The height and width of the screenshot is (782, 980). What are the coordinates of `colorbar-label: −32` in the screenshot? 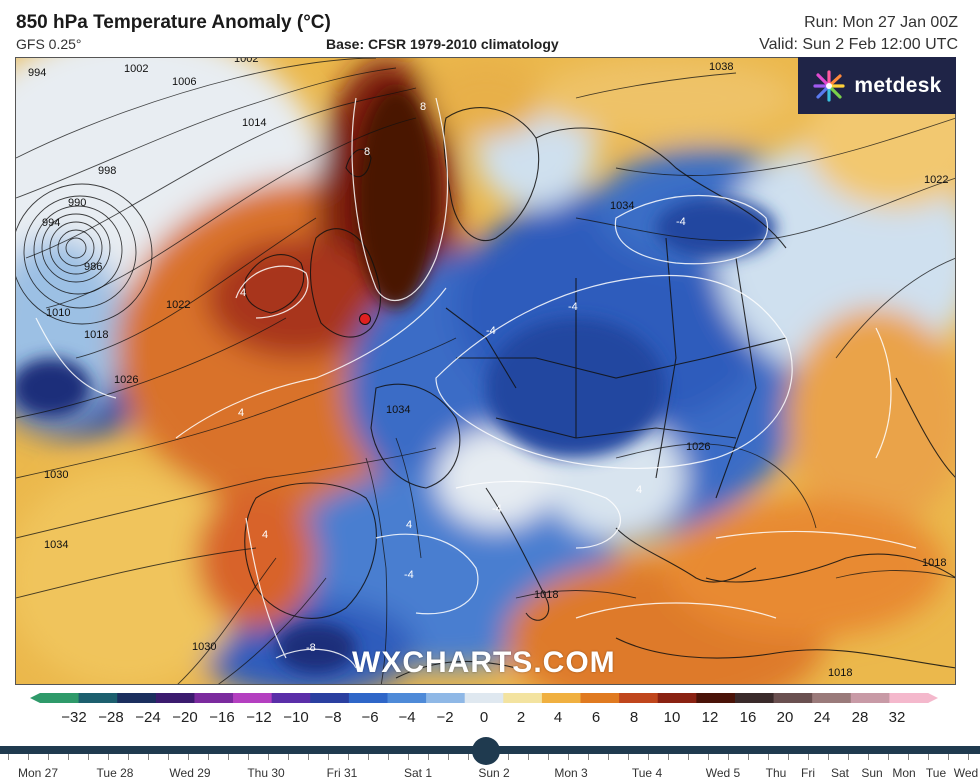 It's located at (74, 717).